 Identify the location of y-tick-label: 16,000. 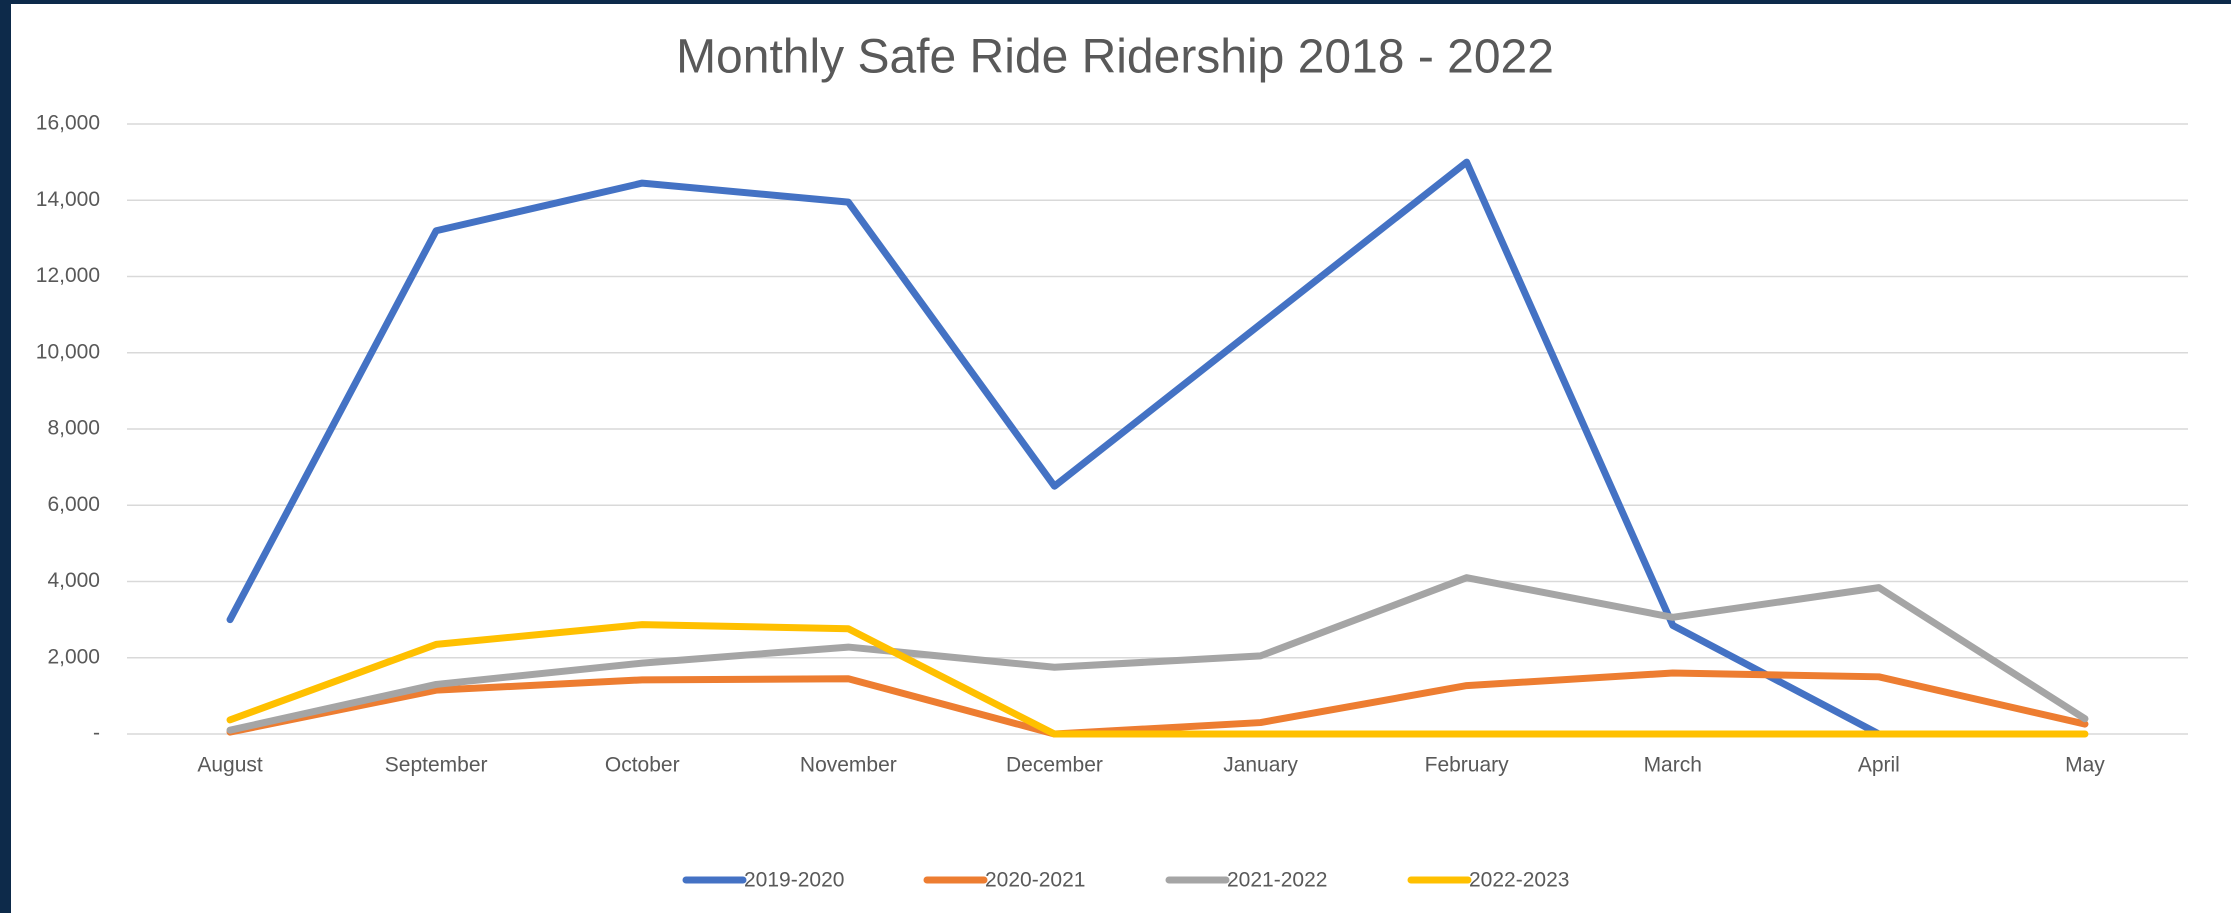
(68, 123).